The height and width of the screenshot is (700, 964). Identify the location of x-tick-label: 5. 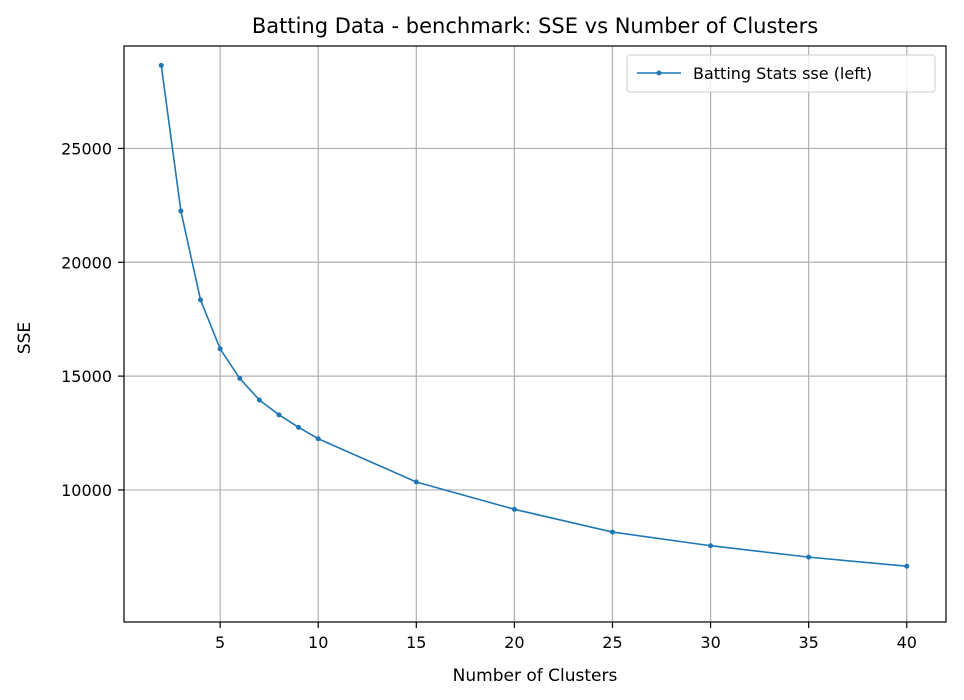
(220, 642).